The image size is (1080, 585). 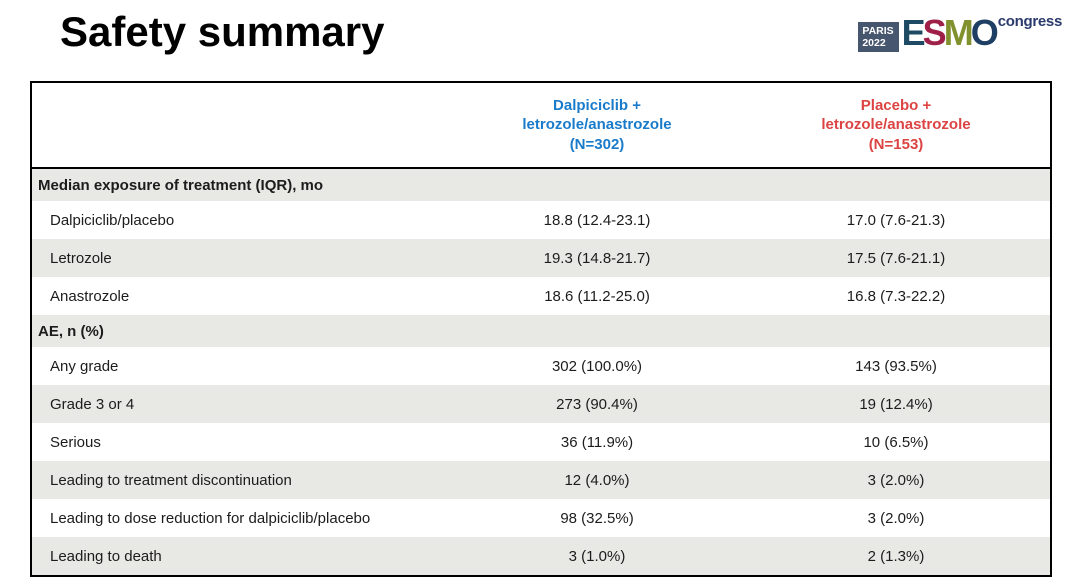 I want to click on section-header-row: Median exposure of treatment (IQR), mo, so click(x=541, y=185).